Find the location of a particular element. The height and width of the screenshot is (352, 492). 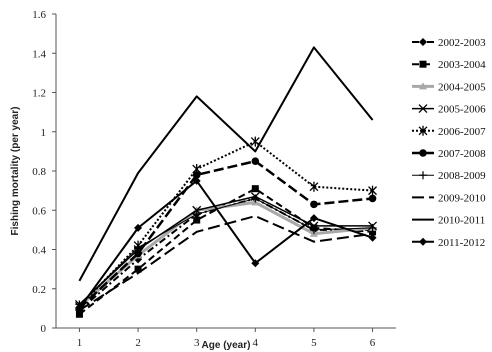

legend-item: 2003-2004 is located at coordinates (449, 65).